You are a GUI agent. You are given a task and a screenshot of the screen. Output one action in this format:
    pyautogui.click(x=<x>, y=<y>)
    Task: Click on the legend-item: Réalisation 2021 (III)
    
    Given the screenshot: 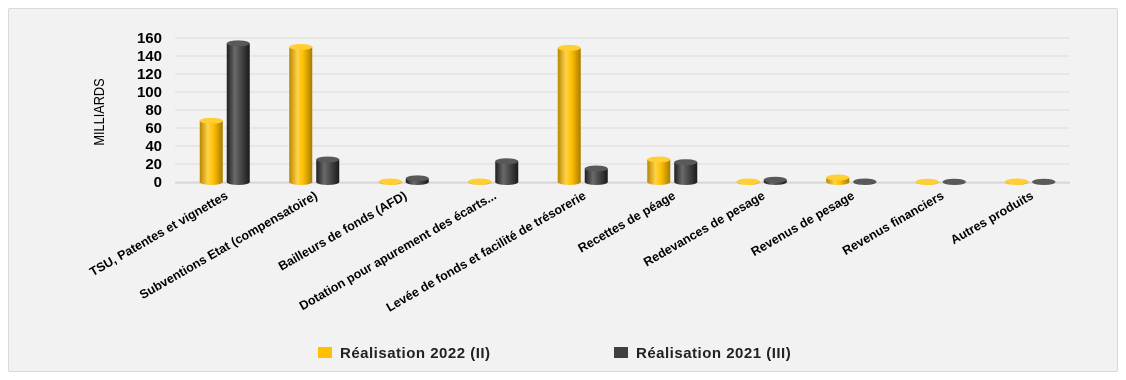 What is the action you would take?
    pyautogui.click(x=702, y=353)
    